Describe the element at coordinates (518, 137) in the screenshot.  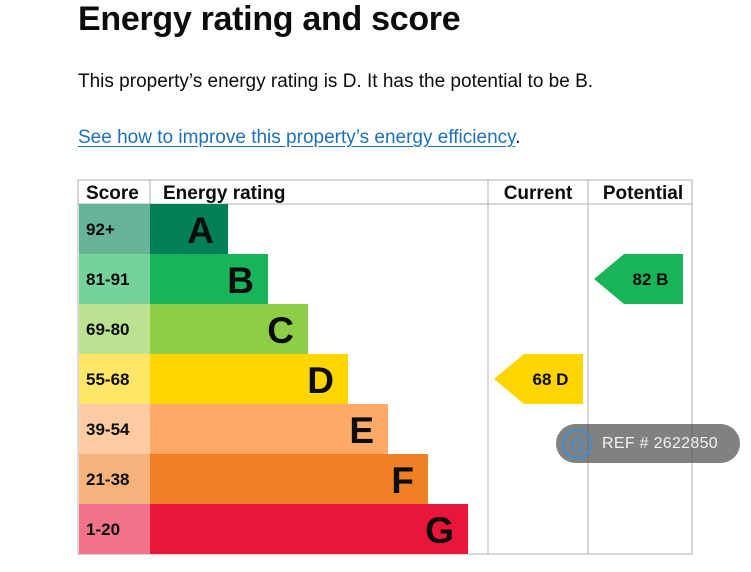
I see `improve-link-suffix: .` at that location.